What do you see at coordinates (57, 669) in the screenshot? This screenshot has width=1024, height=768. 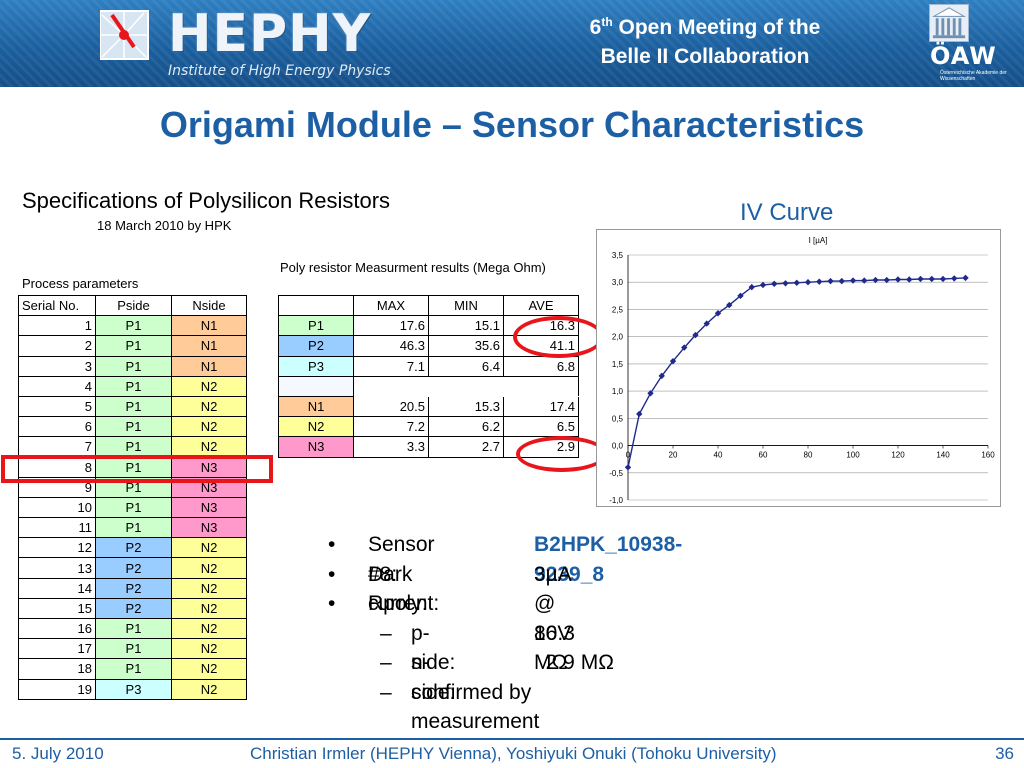 I see `serial-cell: 18` at bounding box center [57, 669].